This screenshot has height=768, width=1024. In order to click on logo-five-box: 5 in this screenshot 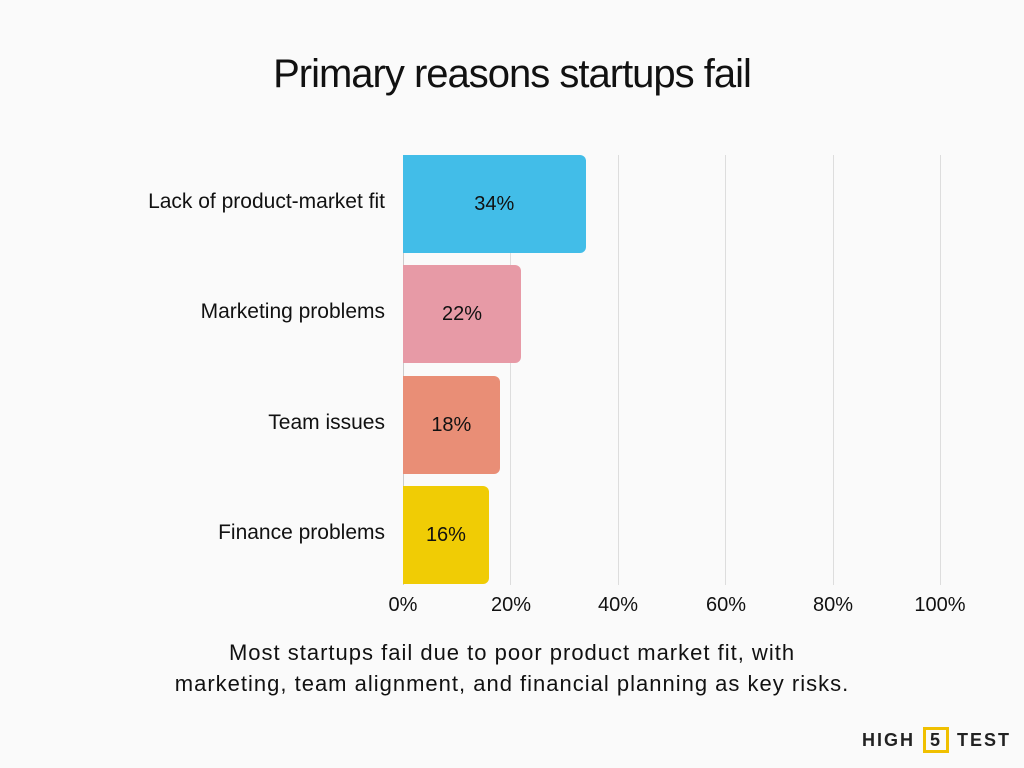, I will do `click(936, 740)`.